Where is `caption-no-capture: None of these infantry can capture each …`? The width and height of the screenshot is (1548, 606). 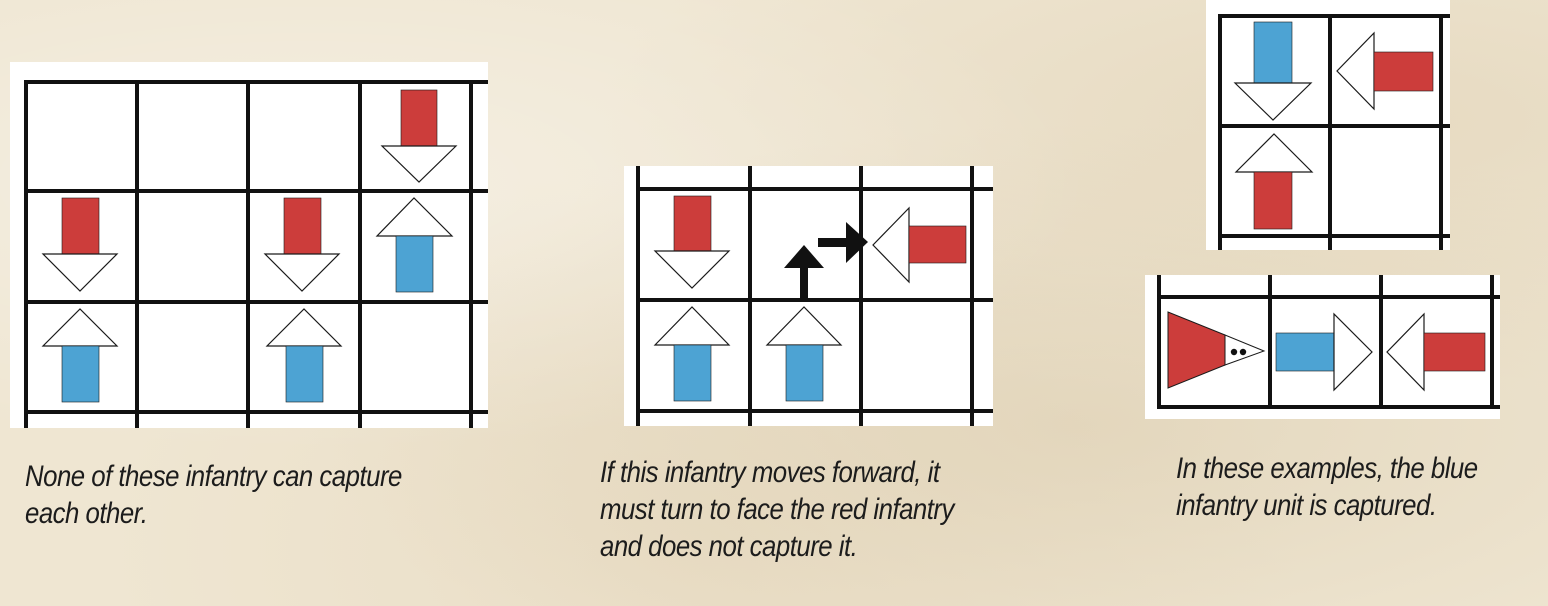 caption-no-capture: None of these infantry can capture each … is located at coordinates (213, 495).